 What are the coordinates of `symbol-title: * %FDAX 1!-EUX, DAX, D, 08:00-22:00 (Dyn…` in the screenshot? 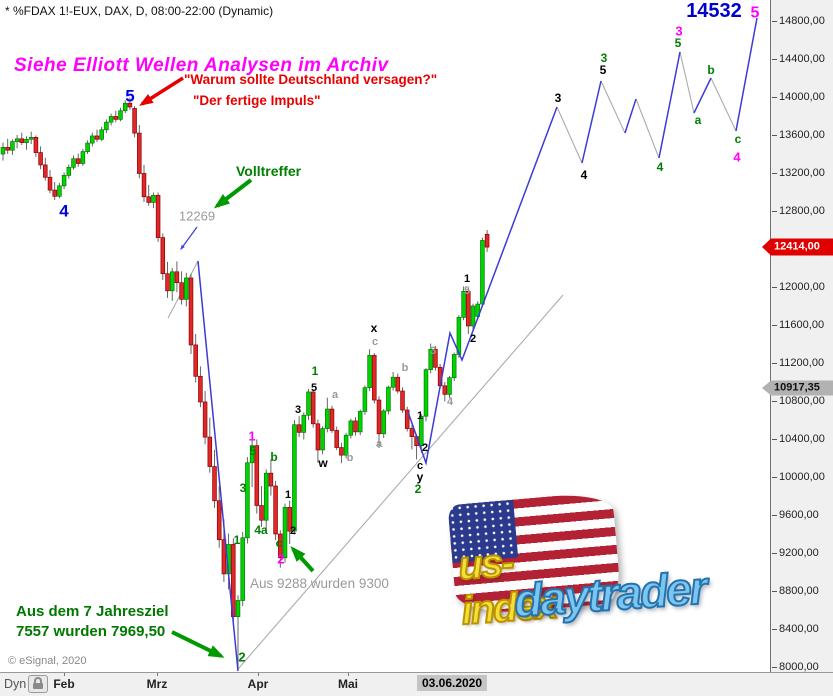 It's located at (139, 11).